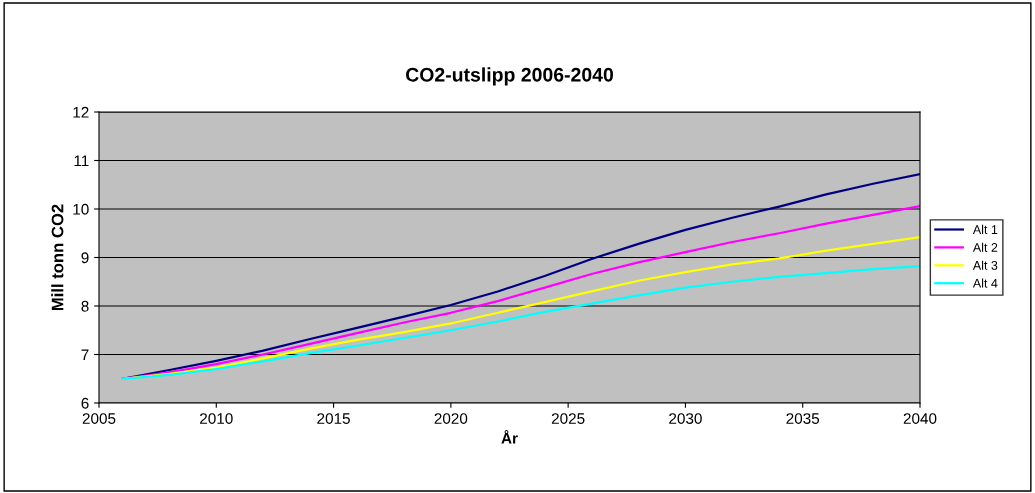 The image size is (1035, 493). What do you see at coordinates (333, 418) in the screenshot?
I see `x-tick-label: 2015` at bounding box center [333, 418].